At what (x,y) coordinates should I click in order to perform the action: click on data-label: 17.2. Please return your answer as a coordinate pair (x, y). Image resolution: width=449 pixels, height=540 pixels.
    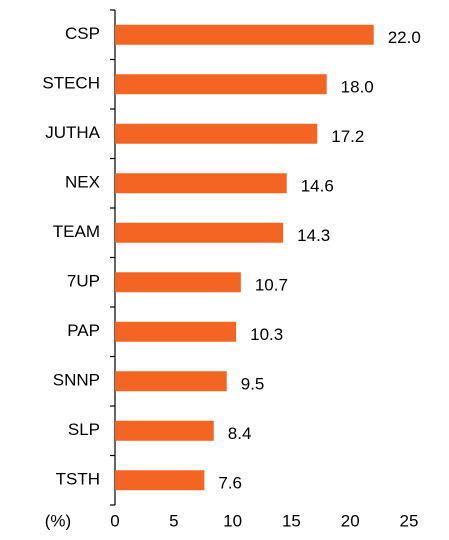
    Looking at the image, I should click on (347, 136).